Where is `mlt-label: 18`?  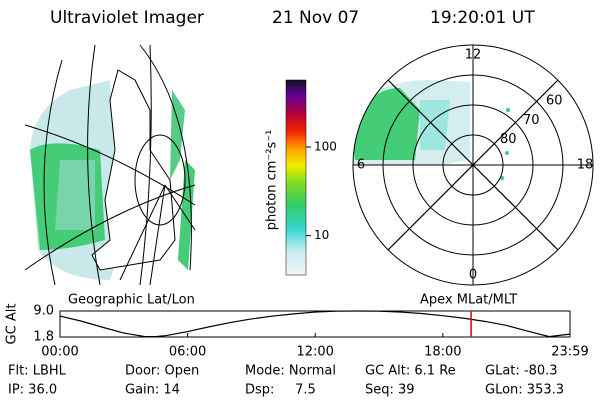
mlt-label: 18 is located at coordinates (585, 165).